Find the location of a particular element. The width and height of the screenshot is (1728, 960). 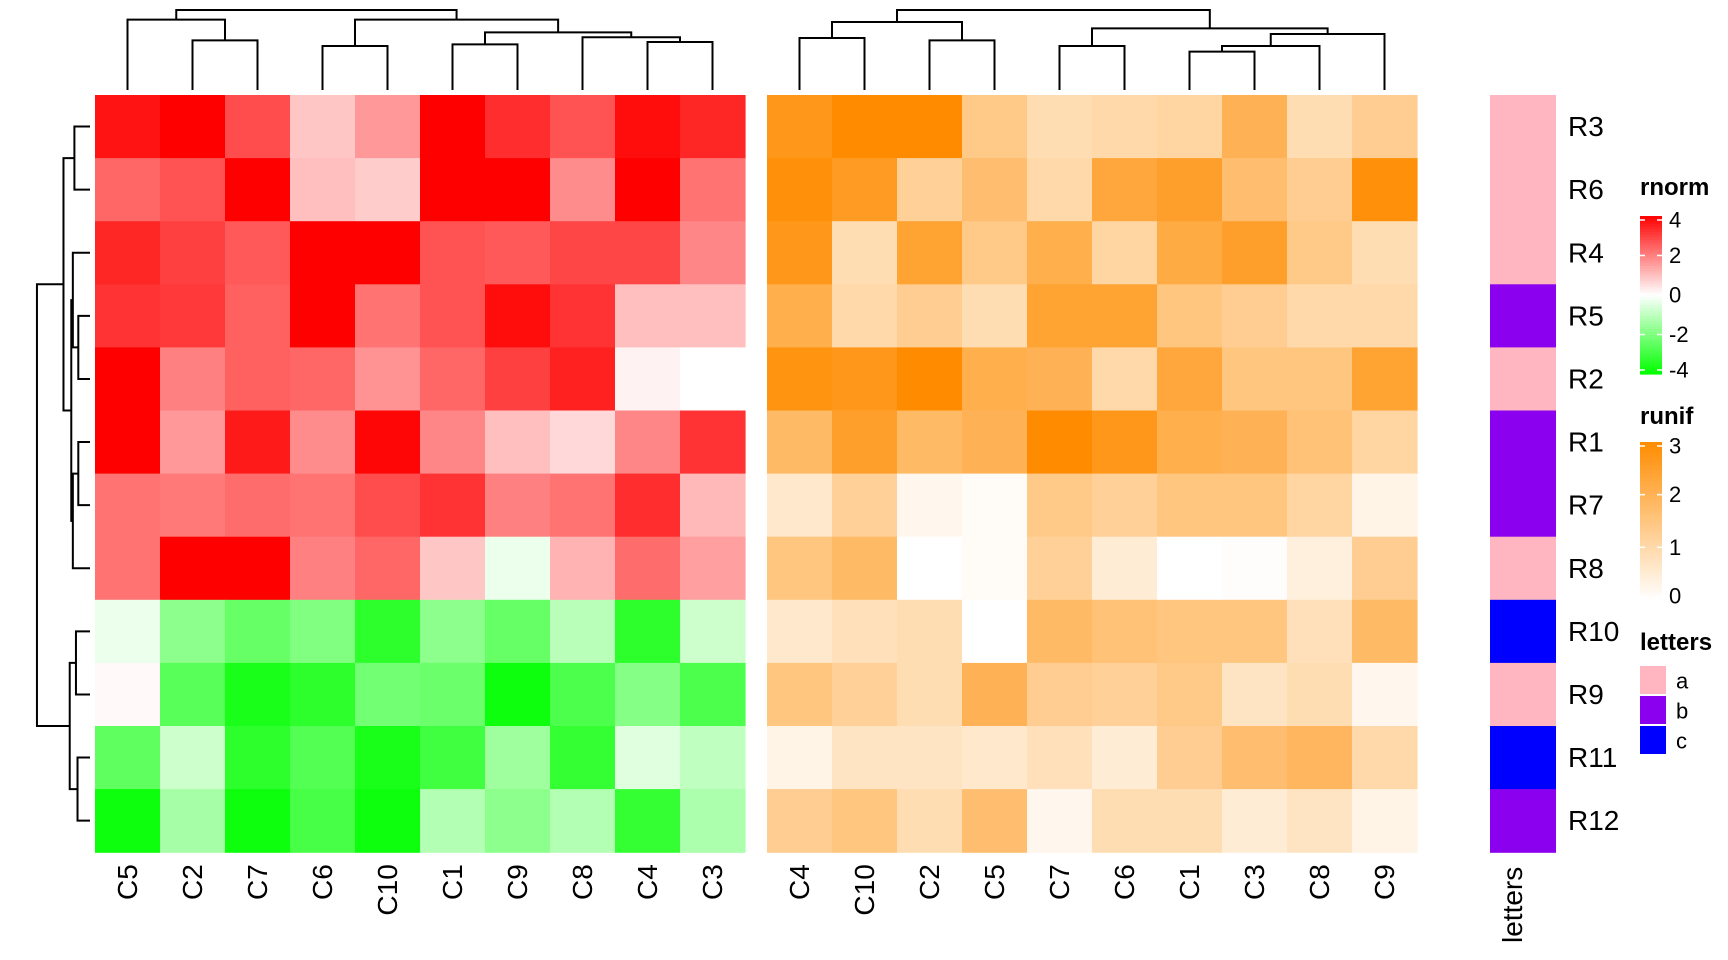

row-label: R5 is located at coordinates (1586, 315).